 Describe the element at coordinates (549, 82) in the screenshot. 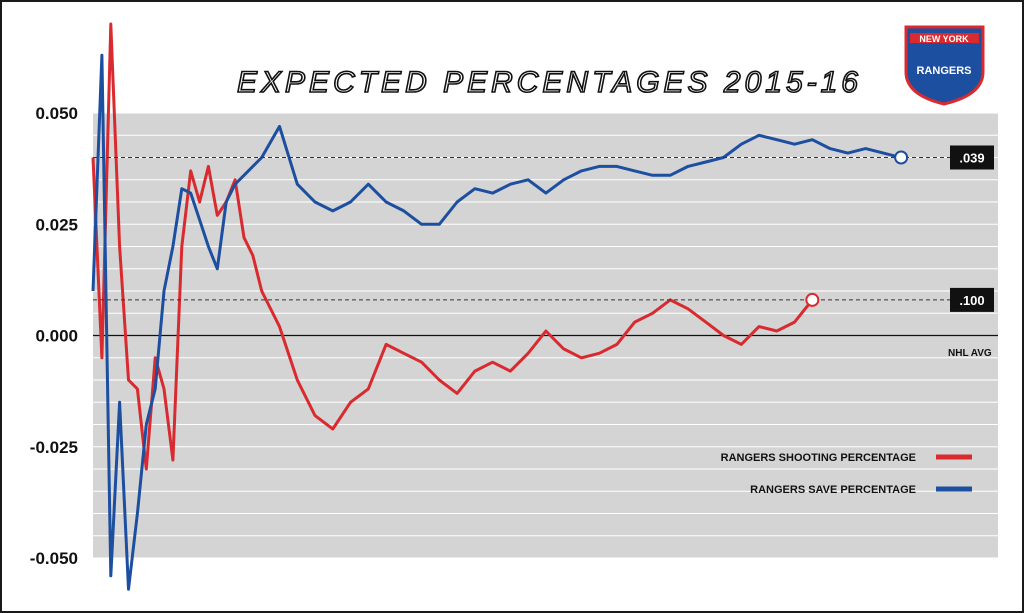

I see `chart-title: EXPECTED PERCENTAGES 2015-16` at that location.